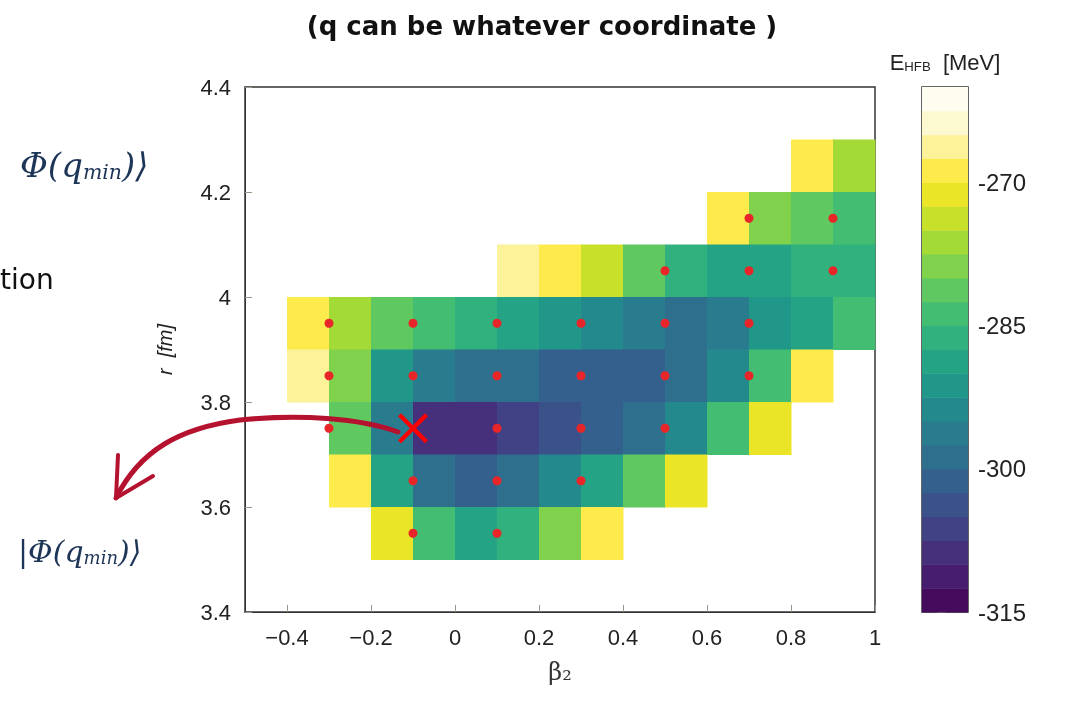 The image size is (1071, 706). Describe the element at coordinates (215, 87) in the screenshot. I see `y-tick-label: 4.4` at that location.